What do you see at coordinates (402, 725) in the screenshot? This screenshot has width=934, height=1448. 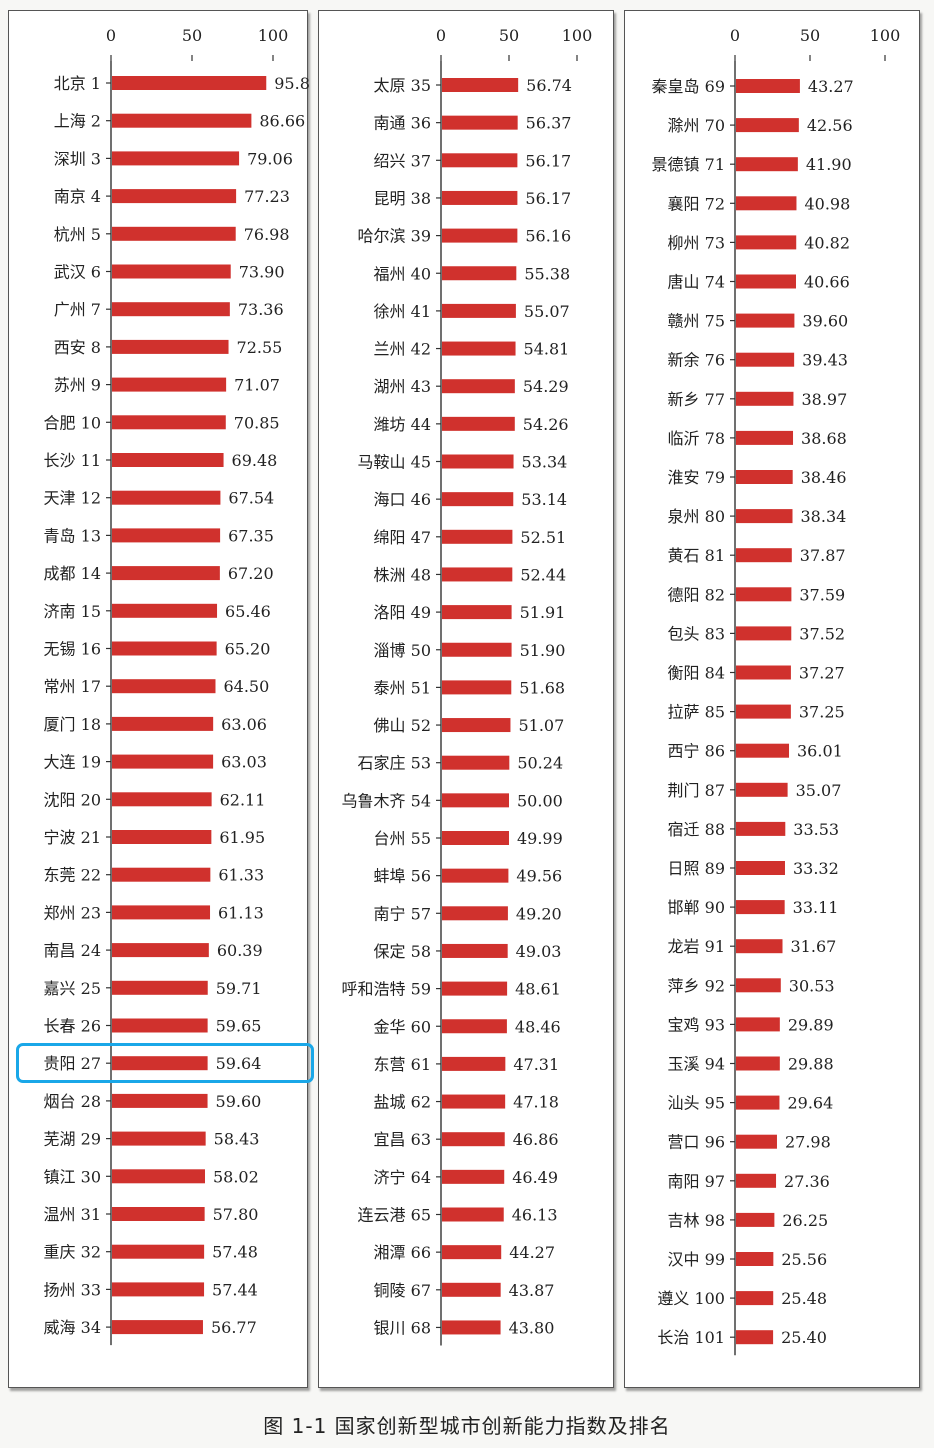 I see `category-label: 佛山 52` at bounding box center [402, 725].